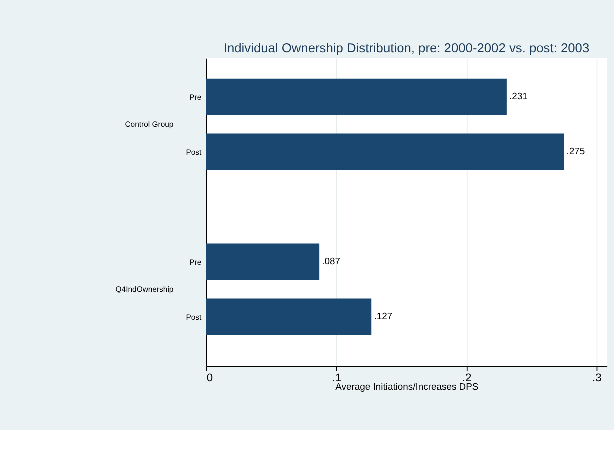 The image size is (614, 455). Describe the element at coordinates (407, 387) in the screenshot. I see `x-axis-title: Average Initiations/Increases DPS` at that location.